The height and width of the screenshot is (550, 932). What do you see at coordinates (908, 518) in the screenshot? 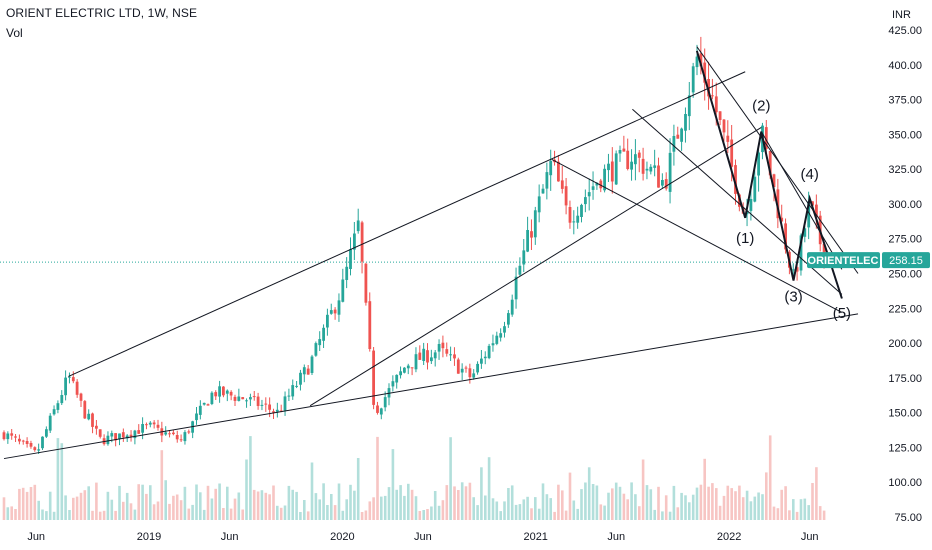
I see `y-tick-label: 75.00` at bounding box center [908, 518].